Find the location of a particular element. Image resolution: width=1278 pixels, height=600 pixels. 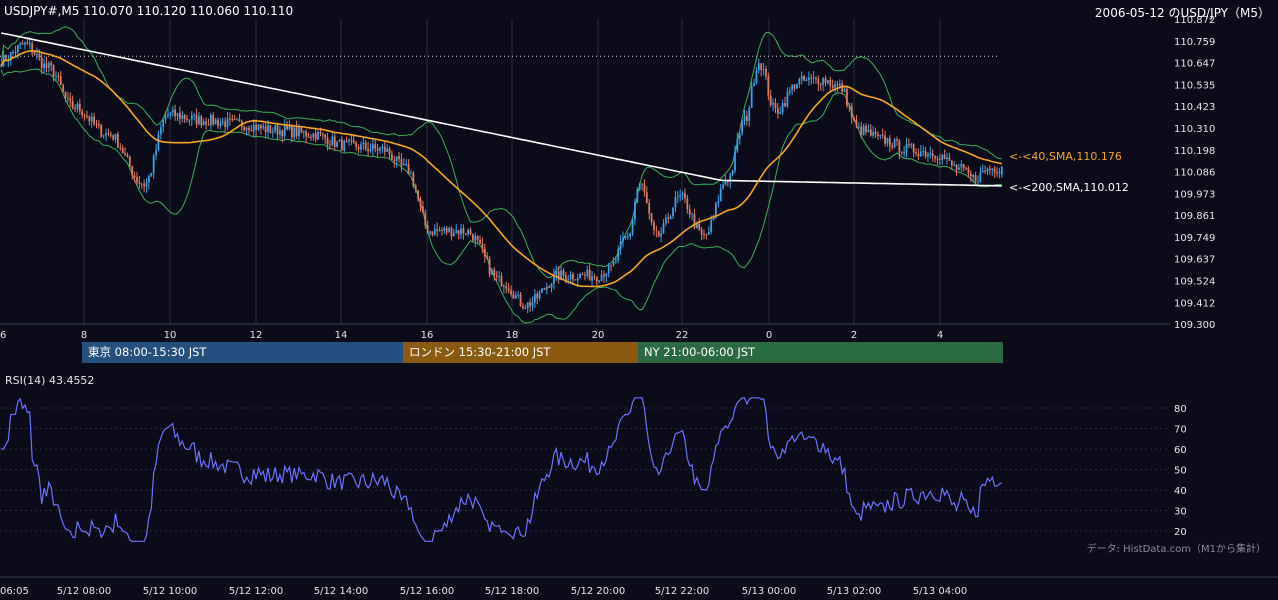

price-y-tick: 110.198 is located at coordinates (1194, 151).